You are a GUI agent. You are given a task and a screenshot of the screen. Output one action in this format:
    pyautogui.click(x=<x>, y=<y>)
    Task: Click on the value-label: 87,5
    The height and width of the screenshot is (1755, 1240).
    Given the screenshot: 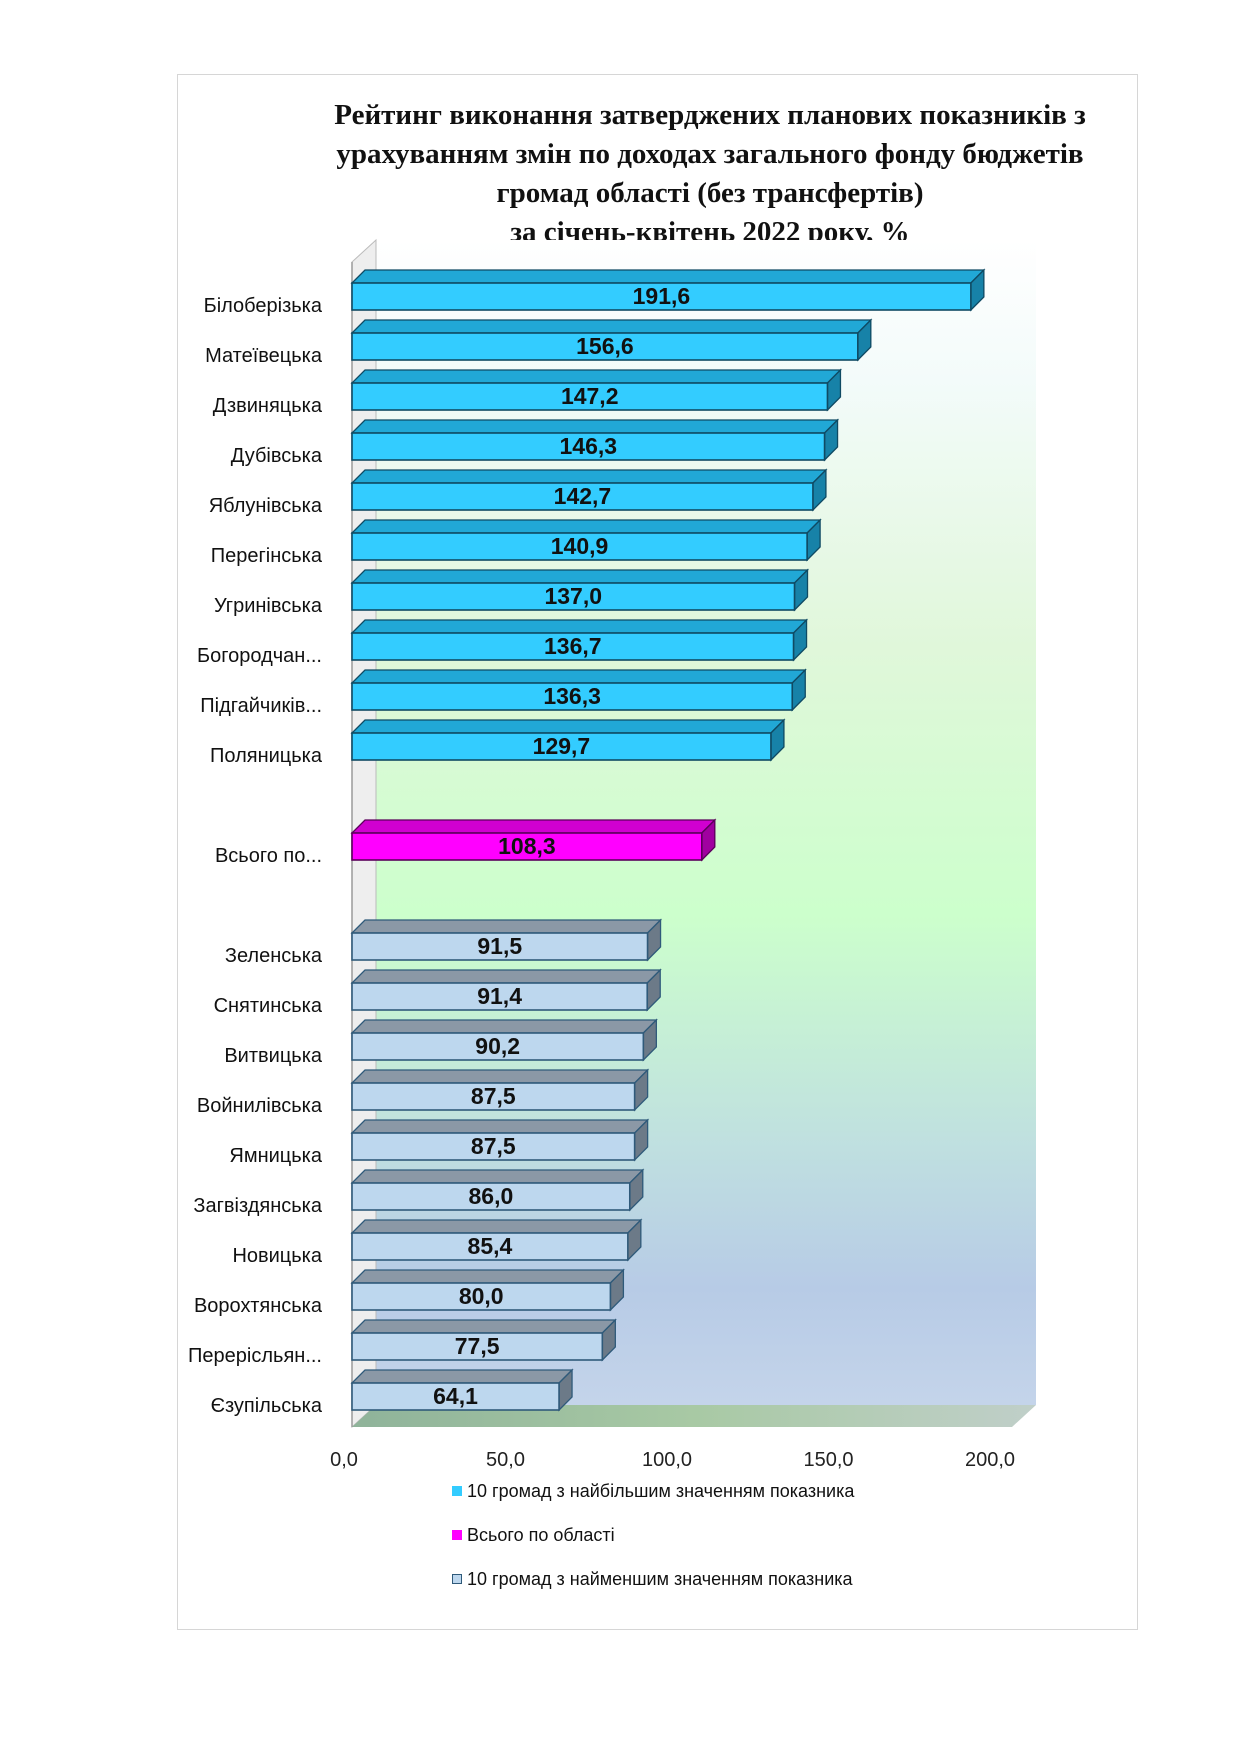 What is the action you would take?
    pyautogui.click(x=493, y=1146)
    